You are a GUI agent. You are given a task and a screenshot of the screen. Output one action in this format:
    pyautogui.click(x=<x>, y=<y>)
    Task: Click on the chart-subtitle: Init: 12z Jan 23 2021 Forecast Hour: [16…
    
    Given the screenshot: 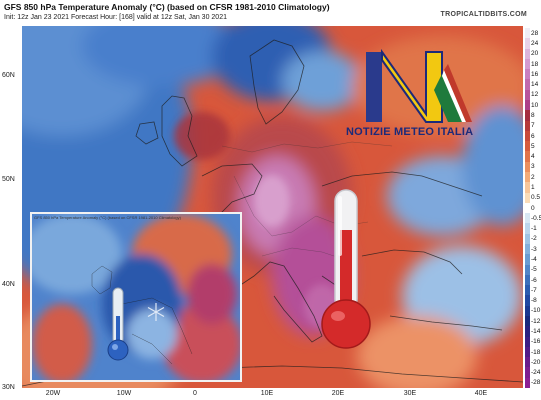 What is the action you would take?
    pyautogui.click(x=115, y=17)
    